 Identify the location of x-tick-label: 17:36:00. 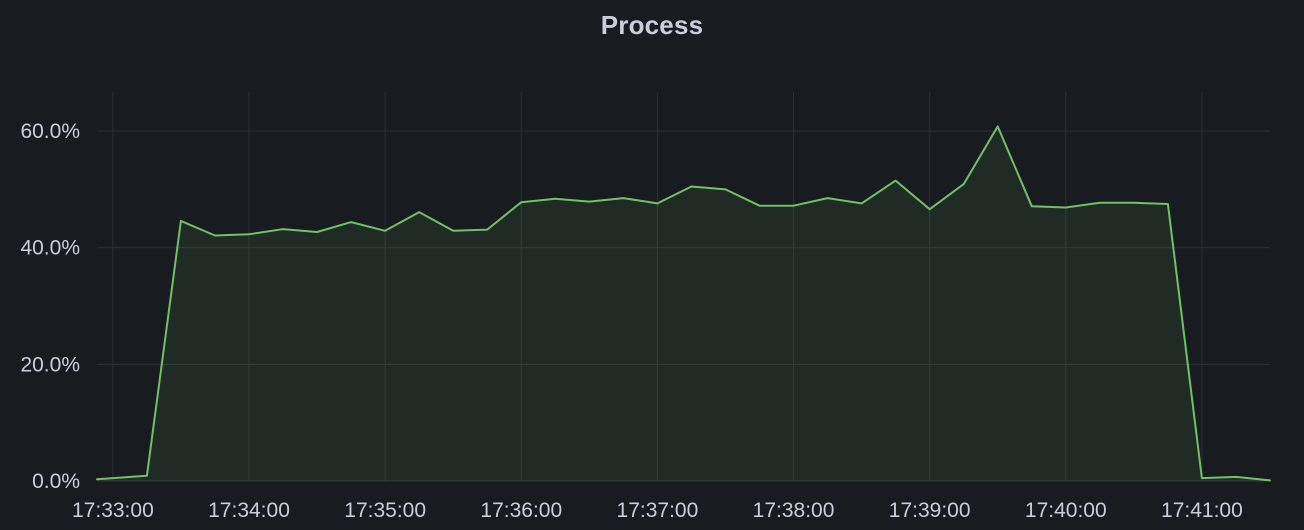
(521, 510).